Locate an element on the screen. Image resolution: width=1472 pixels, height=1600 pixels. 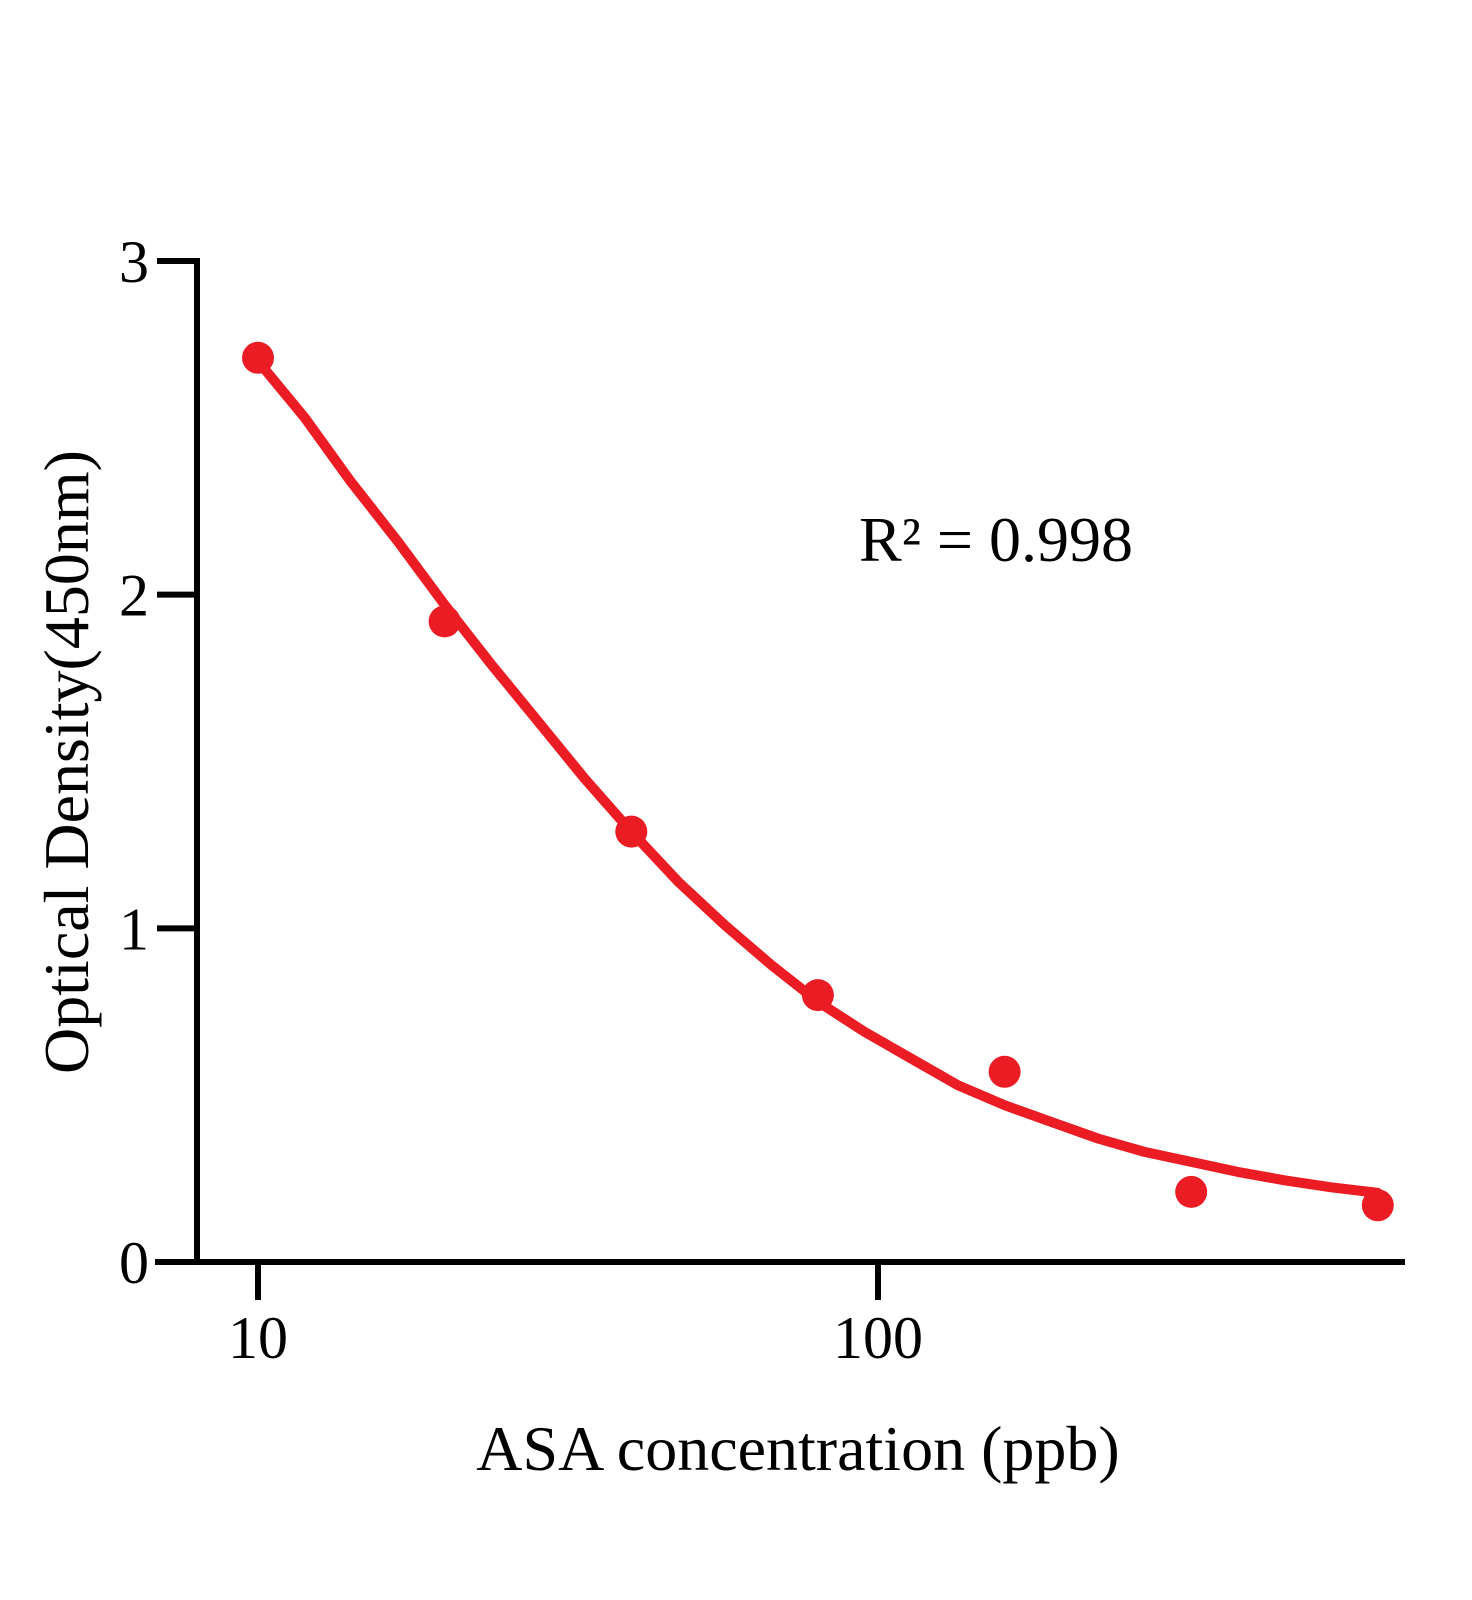
y-axis-title: Optical Density(450nm) is located at coordinates (66, 762).